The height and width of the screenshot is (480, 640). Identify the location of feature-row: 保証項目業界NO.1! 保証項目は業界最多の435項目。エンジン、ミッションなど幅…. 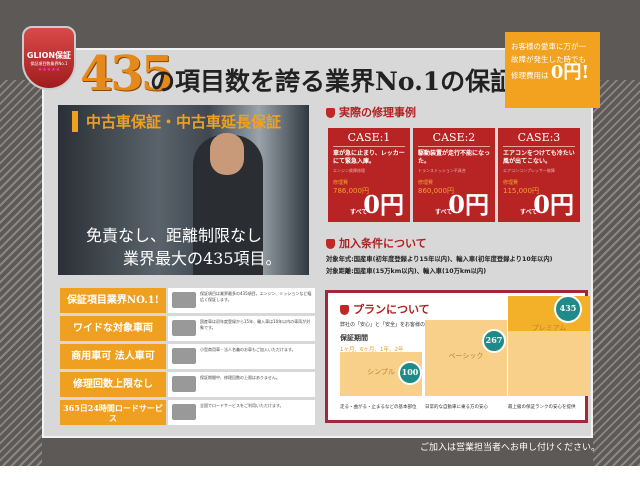
(187, 300).